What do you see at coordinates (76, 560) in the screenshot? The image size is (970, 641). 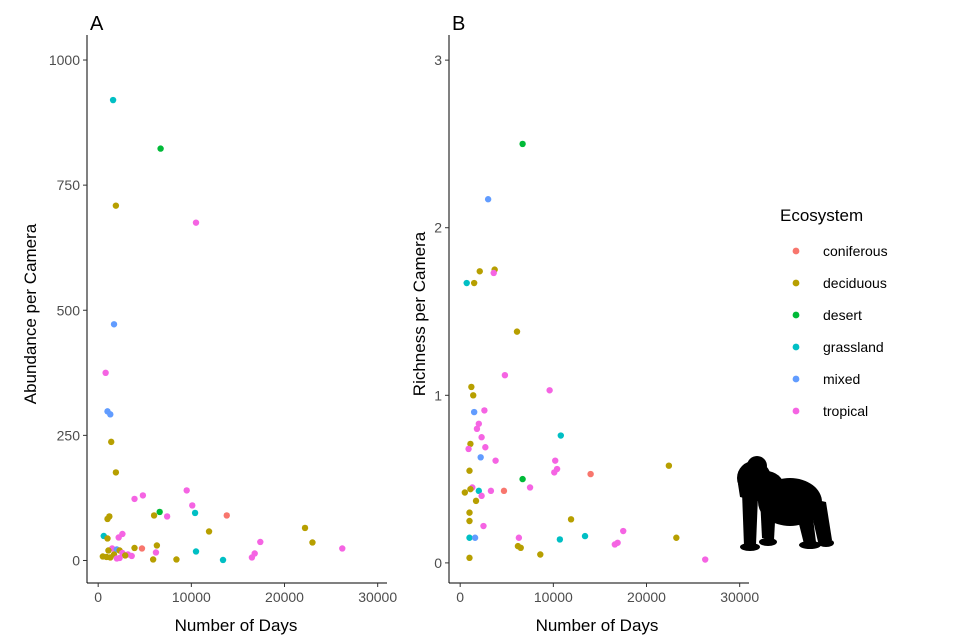 I see `panel-a-y-tick-label: 0` at bounding box center [76, 560].